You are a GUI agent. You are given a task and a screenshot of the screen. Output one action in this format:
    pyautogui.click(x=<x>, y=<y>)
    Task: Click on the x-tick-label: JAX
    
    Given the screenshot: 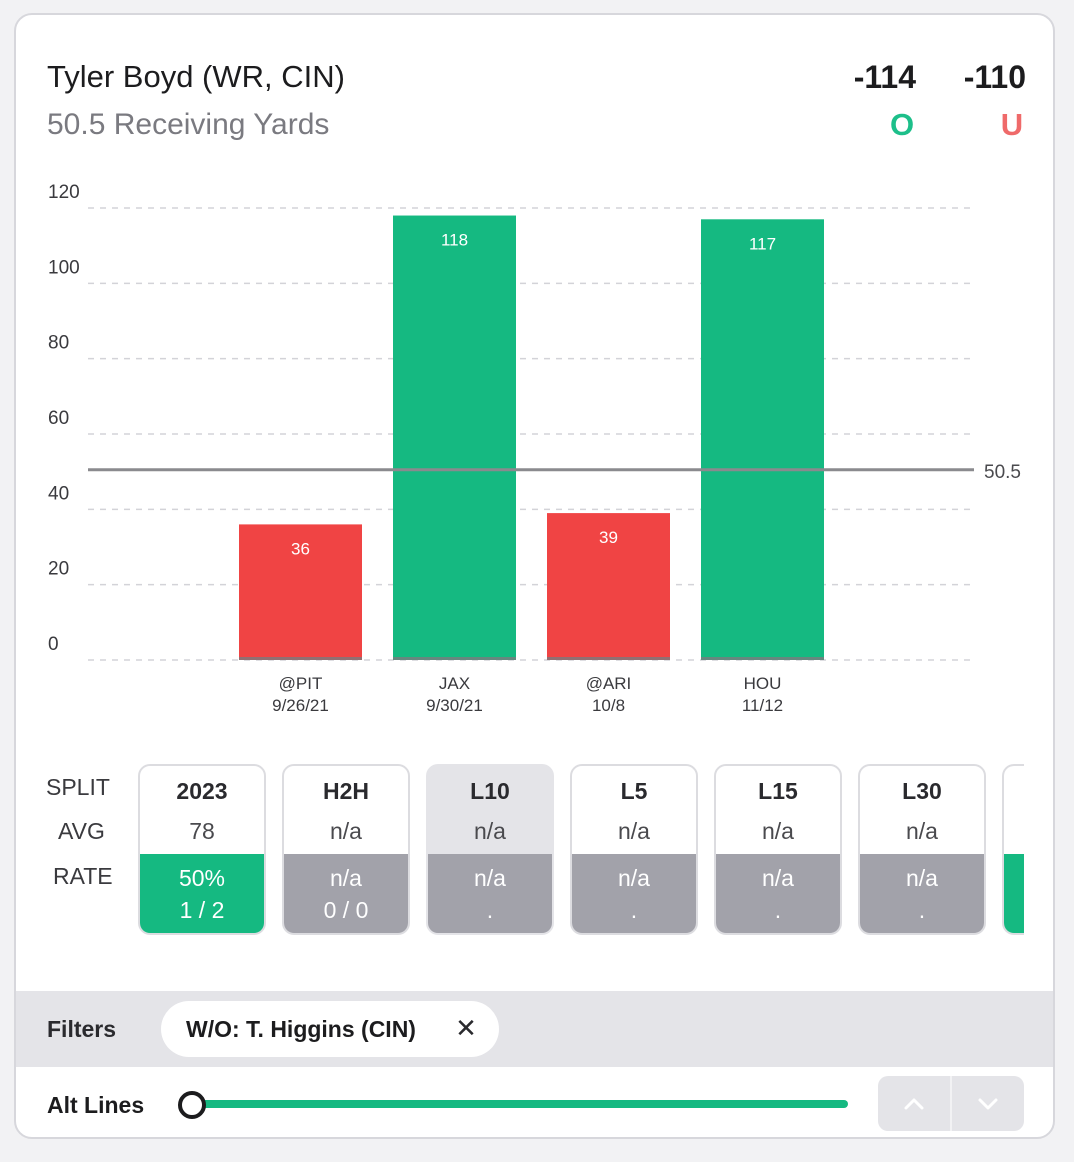 What is the action you would take?
    pyautogui.click(x=454, y=683)
    